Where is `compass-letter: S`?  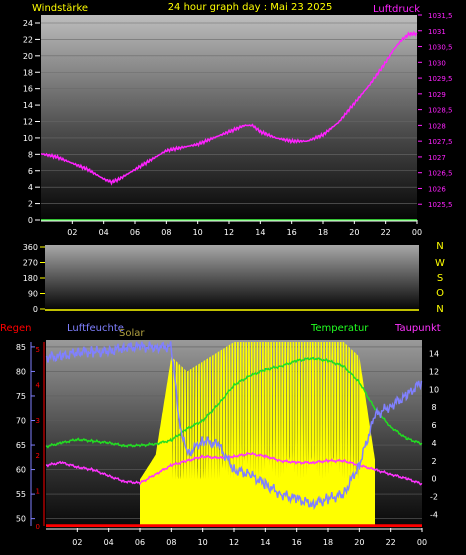
compass-letter: S is located at coordinates (440, 278).